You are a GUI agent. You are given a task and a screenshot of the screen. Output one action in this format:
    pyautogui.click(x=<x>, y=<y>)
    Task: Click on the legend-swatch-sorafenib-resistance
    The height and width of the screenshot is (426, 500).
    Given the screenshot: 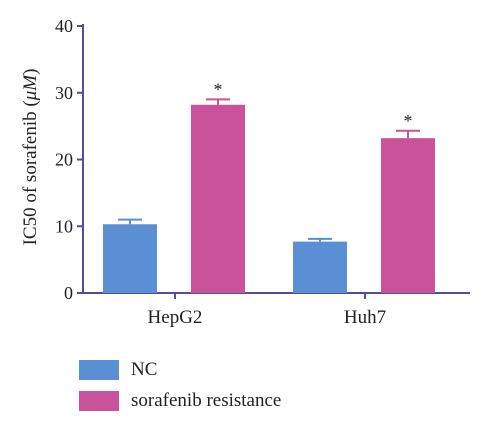 What is the action you would take?
    pyautogui.click(x=99, y=401)
    